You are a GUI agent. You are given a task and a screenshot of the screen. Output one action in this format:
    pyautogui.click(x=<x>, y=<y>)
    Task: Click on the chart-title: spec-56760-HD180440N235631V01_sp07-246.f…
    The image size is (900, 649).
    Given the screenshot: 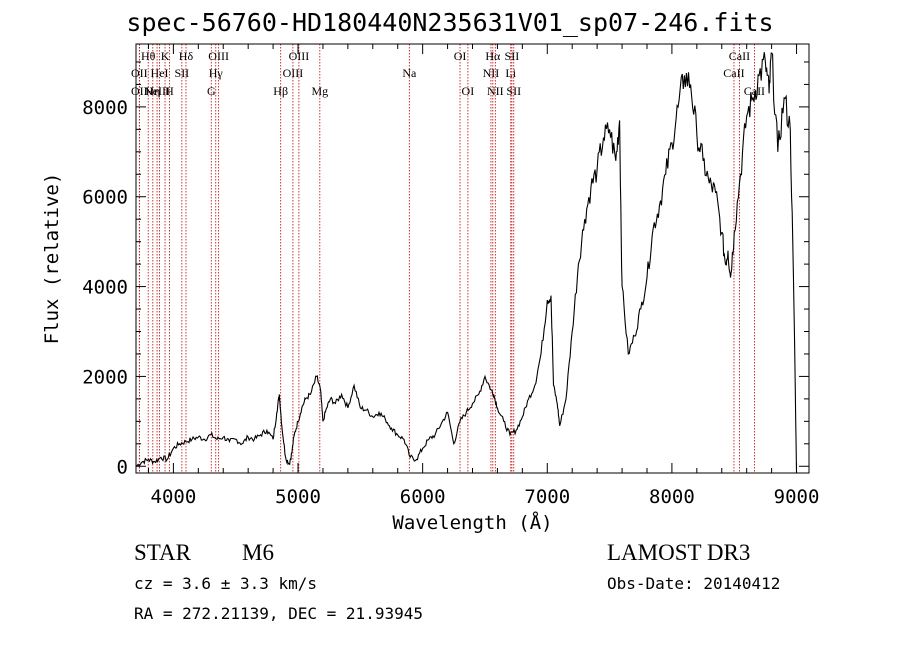 What is the action you would take?
    pyautogui.click(x=450, y=22)
    